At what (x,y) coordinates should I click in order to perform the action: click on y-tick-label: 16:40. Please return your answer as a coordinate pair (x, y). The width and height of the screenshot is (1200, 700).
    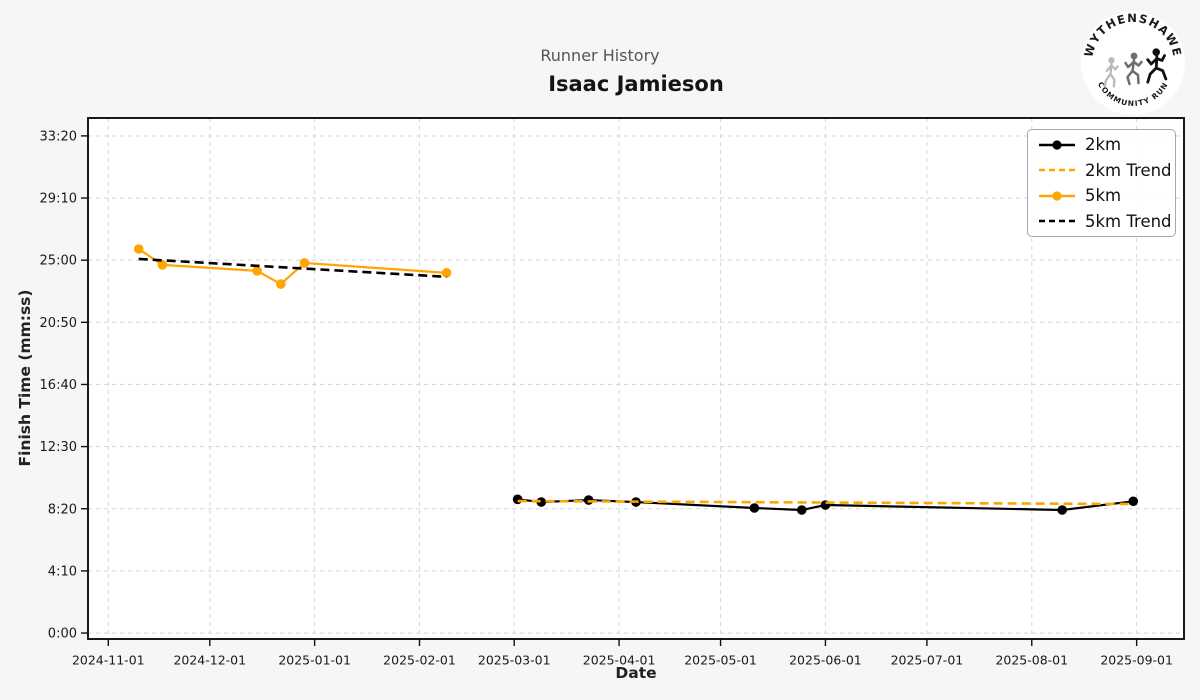
    Looking at the image, I should click on (58, 385).